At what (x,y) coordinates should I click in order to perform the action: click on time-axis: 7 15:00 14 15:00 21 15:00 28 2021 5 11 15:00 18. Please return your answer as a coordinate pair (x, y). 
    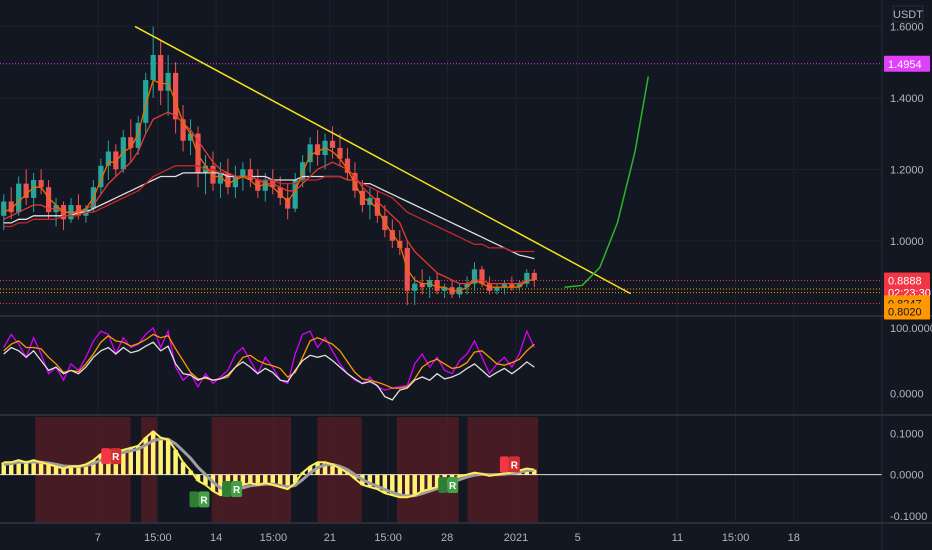
    Looking at the image, I should click on (447, 538).